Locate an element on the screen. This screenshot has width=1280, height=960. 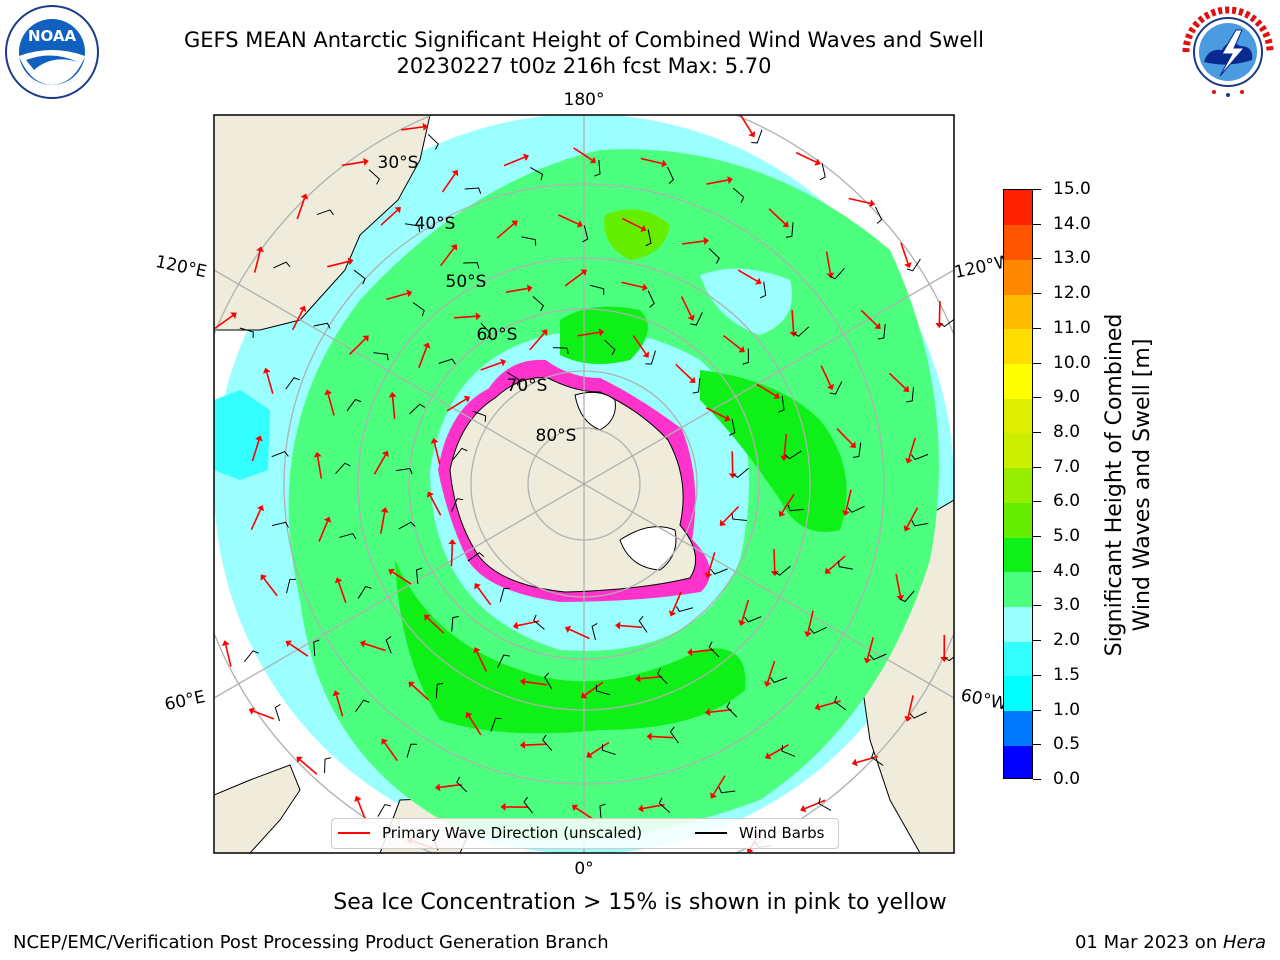
colorbar-label-line1: Significant Height of Combined is located at coordinates (1114, 485).